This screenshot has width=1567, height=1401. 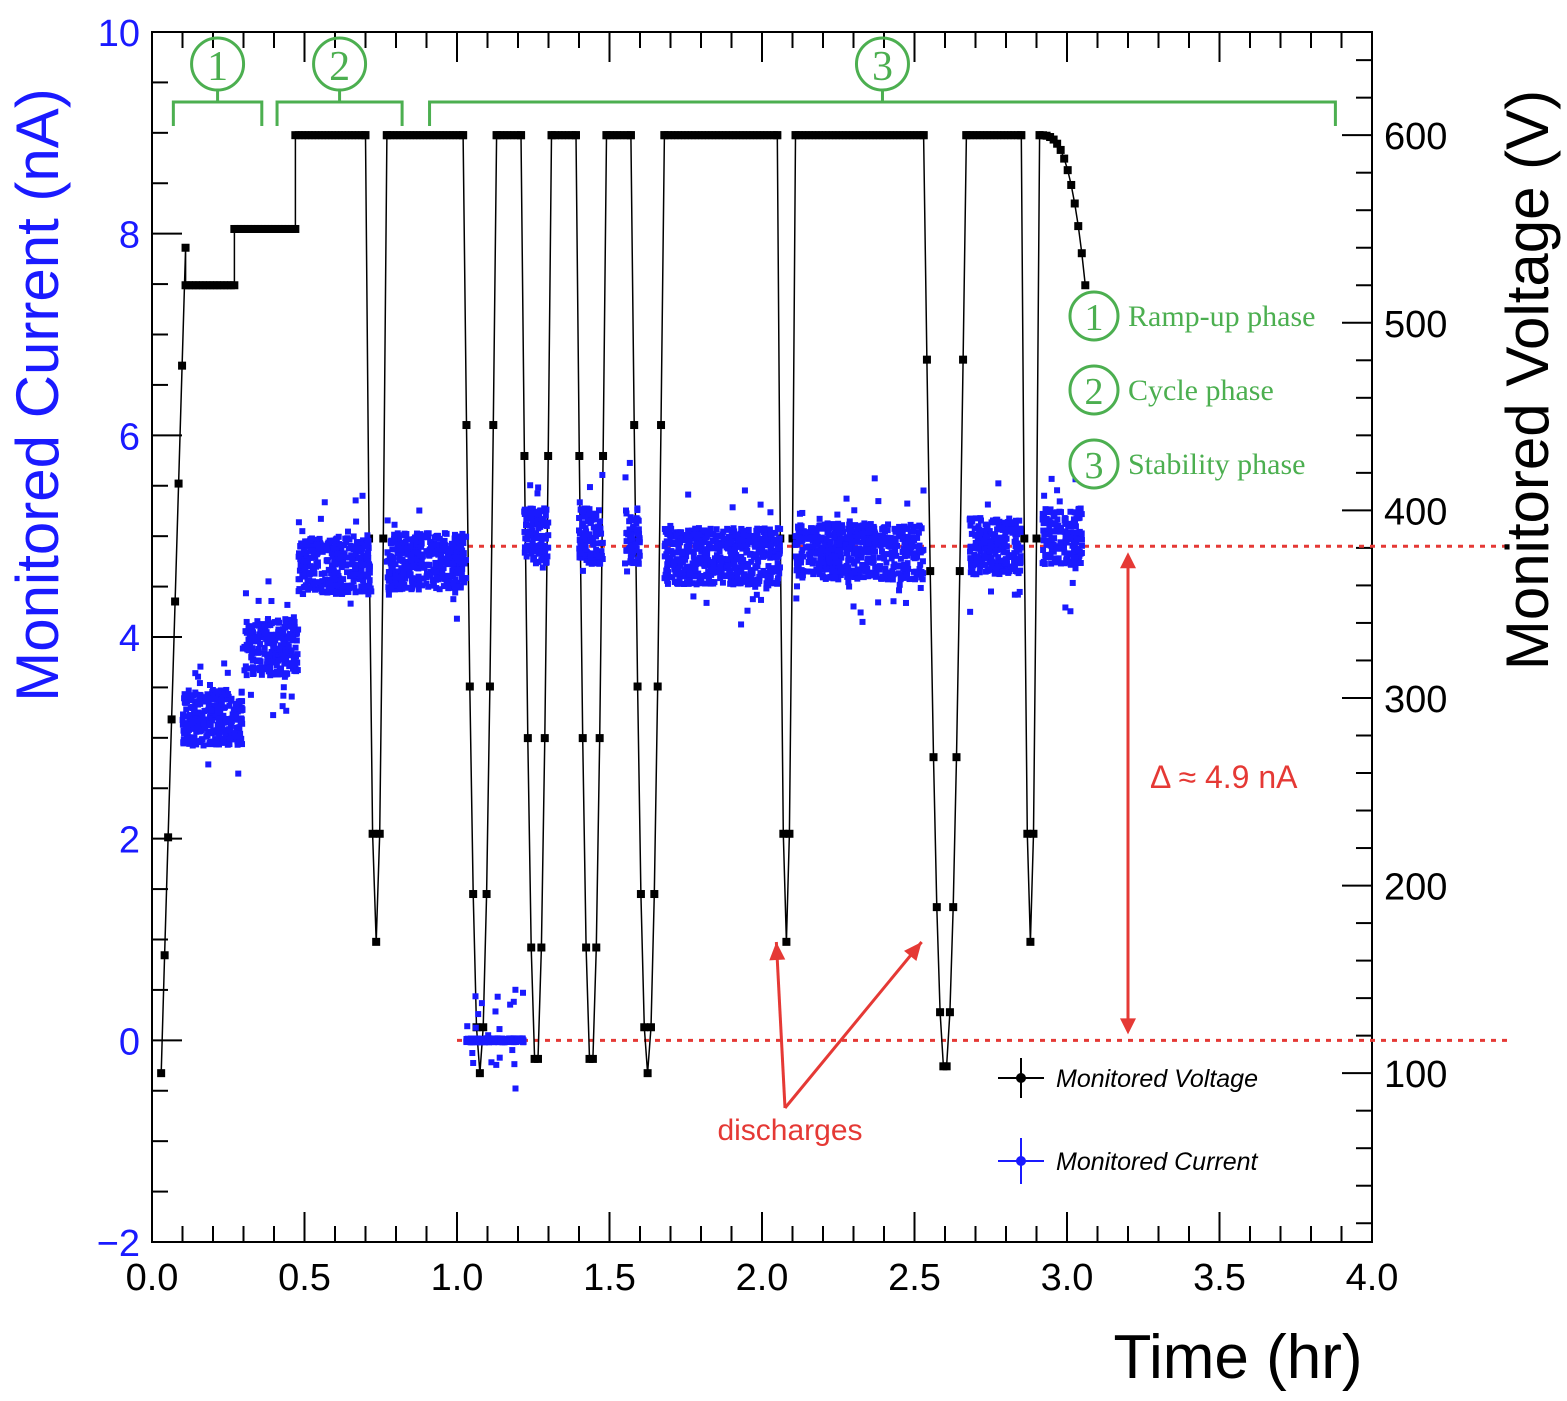 What do you see at coordinates (853, 1025) in the screenshot?
I see `discharge-arrow-shaft` at bounding box center [853, 1025].